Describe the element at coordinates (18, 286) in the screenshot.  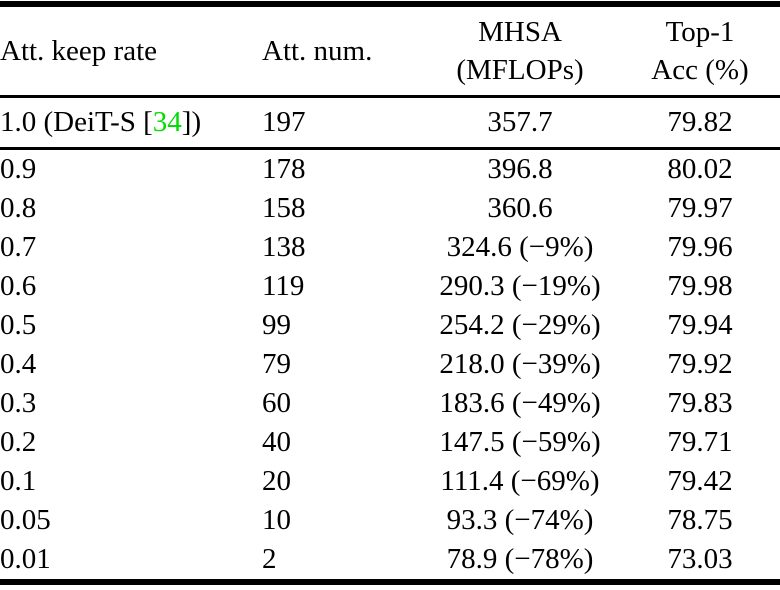
I see `cell-keep-rate: 0.6` at that location.